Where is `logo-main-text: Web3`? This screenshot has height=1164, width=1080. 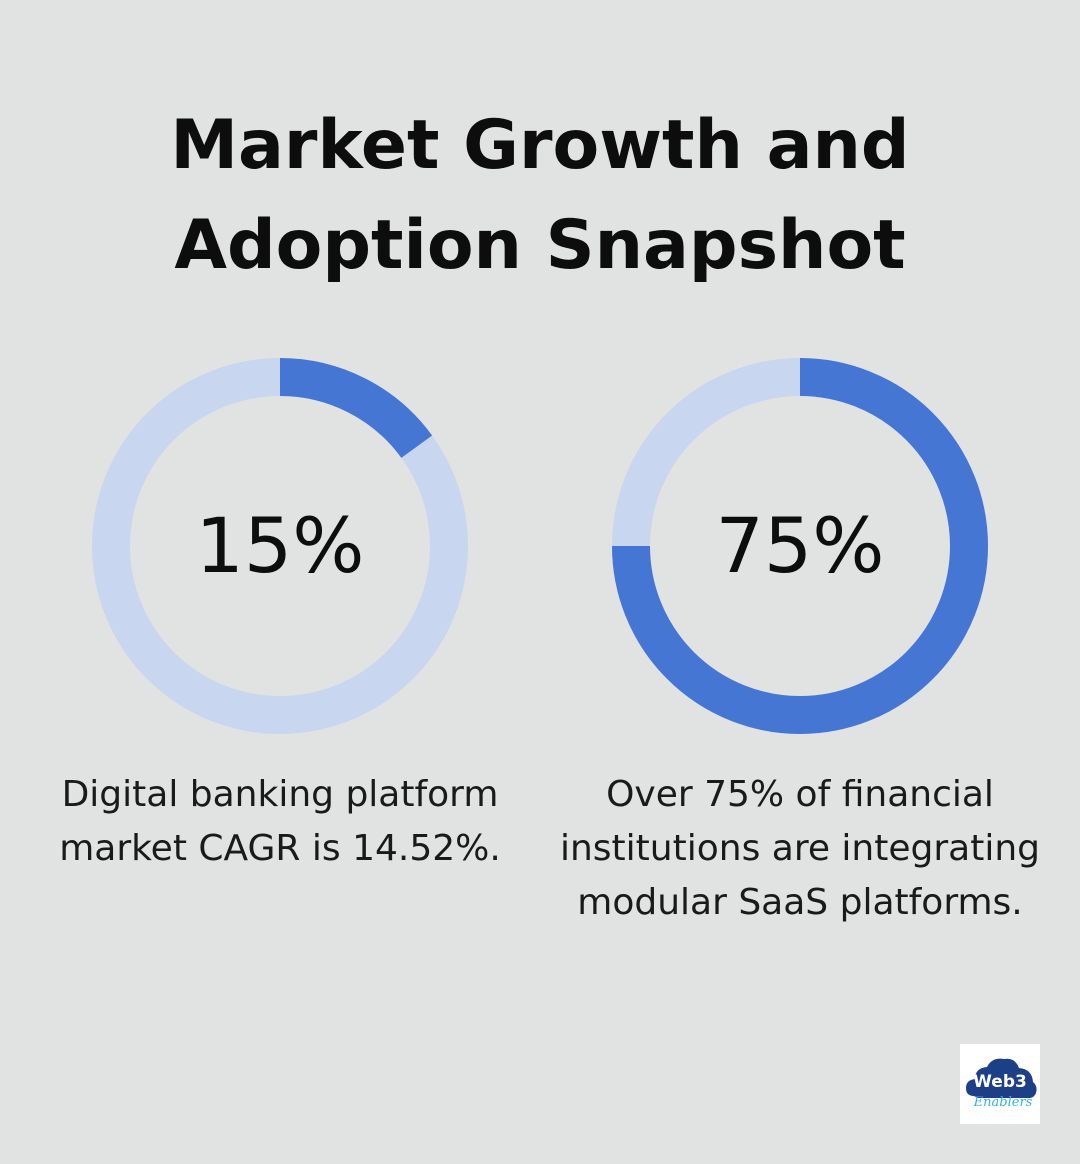 logo-main-text: Web3 is located at coordinates (1000, 1082).